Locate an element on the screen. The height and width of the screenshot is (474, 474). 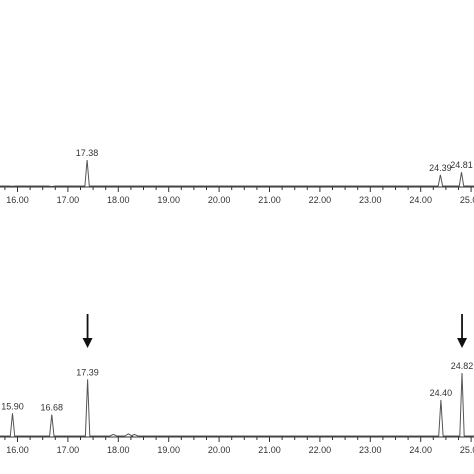
peak-label: 24.81 is located at coordinates (461, 165).